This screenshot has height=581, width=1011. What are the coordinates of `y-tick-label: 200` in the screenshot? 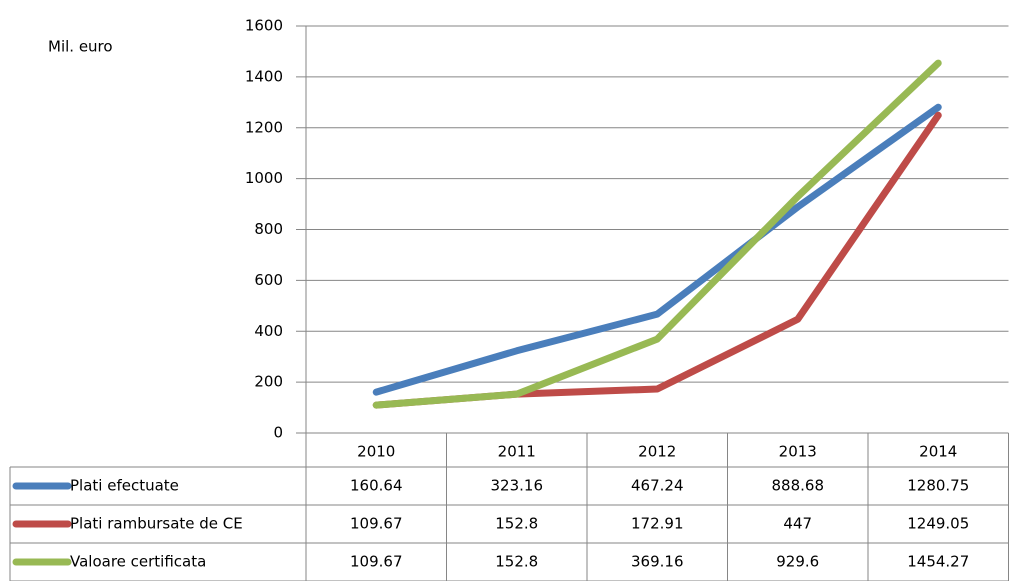 It's located at (268, 382).